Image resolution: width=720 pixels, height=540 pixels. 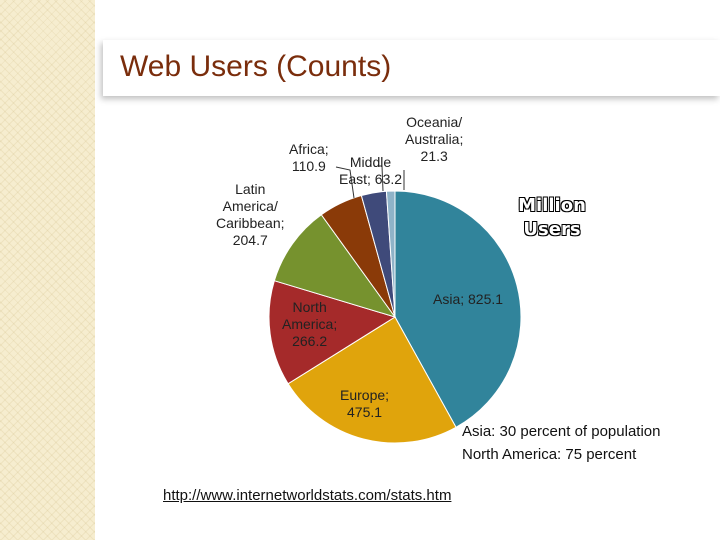 I want to click on slice-label-line: America/, so click(x=250, y=206).